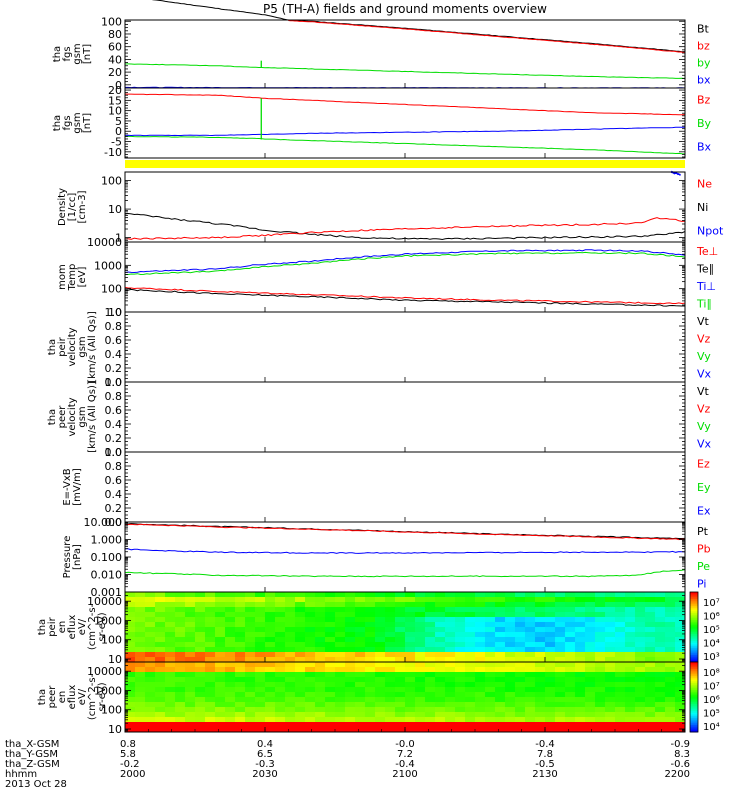 This screenshot has width=750, height=800. Describe the element at coordinates (711, 644) in the screenshot. I see `colorbar-tick-label: 10⁴` at that location.